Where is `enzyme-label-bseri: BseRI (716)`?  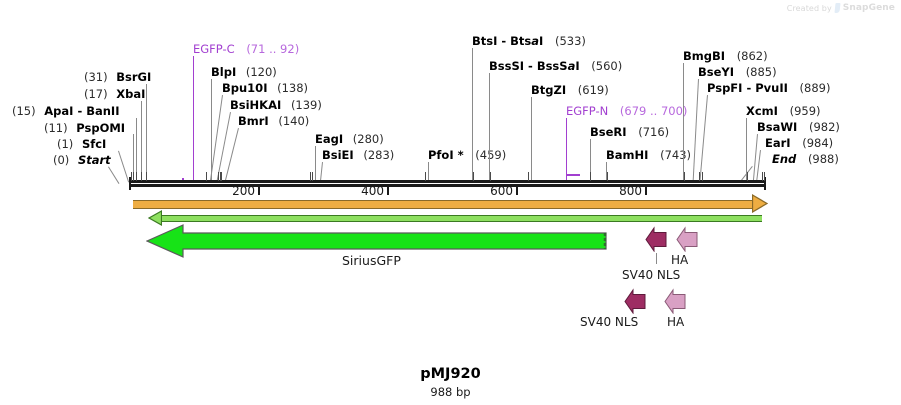
enzyme-label-bseri: BseRI (716) is located at coordinates (629, 132).